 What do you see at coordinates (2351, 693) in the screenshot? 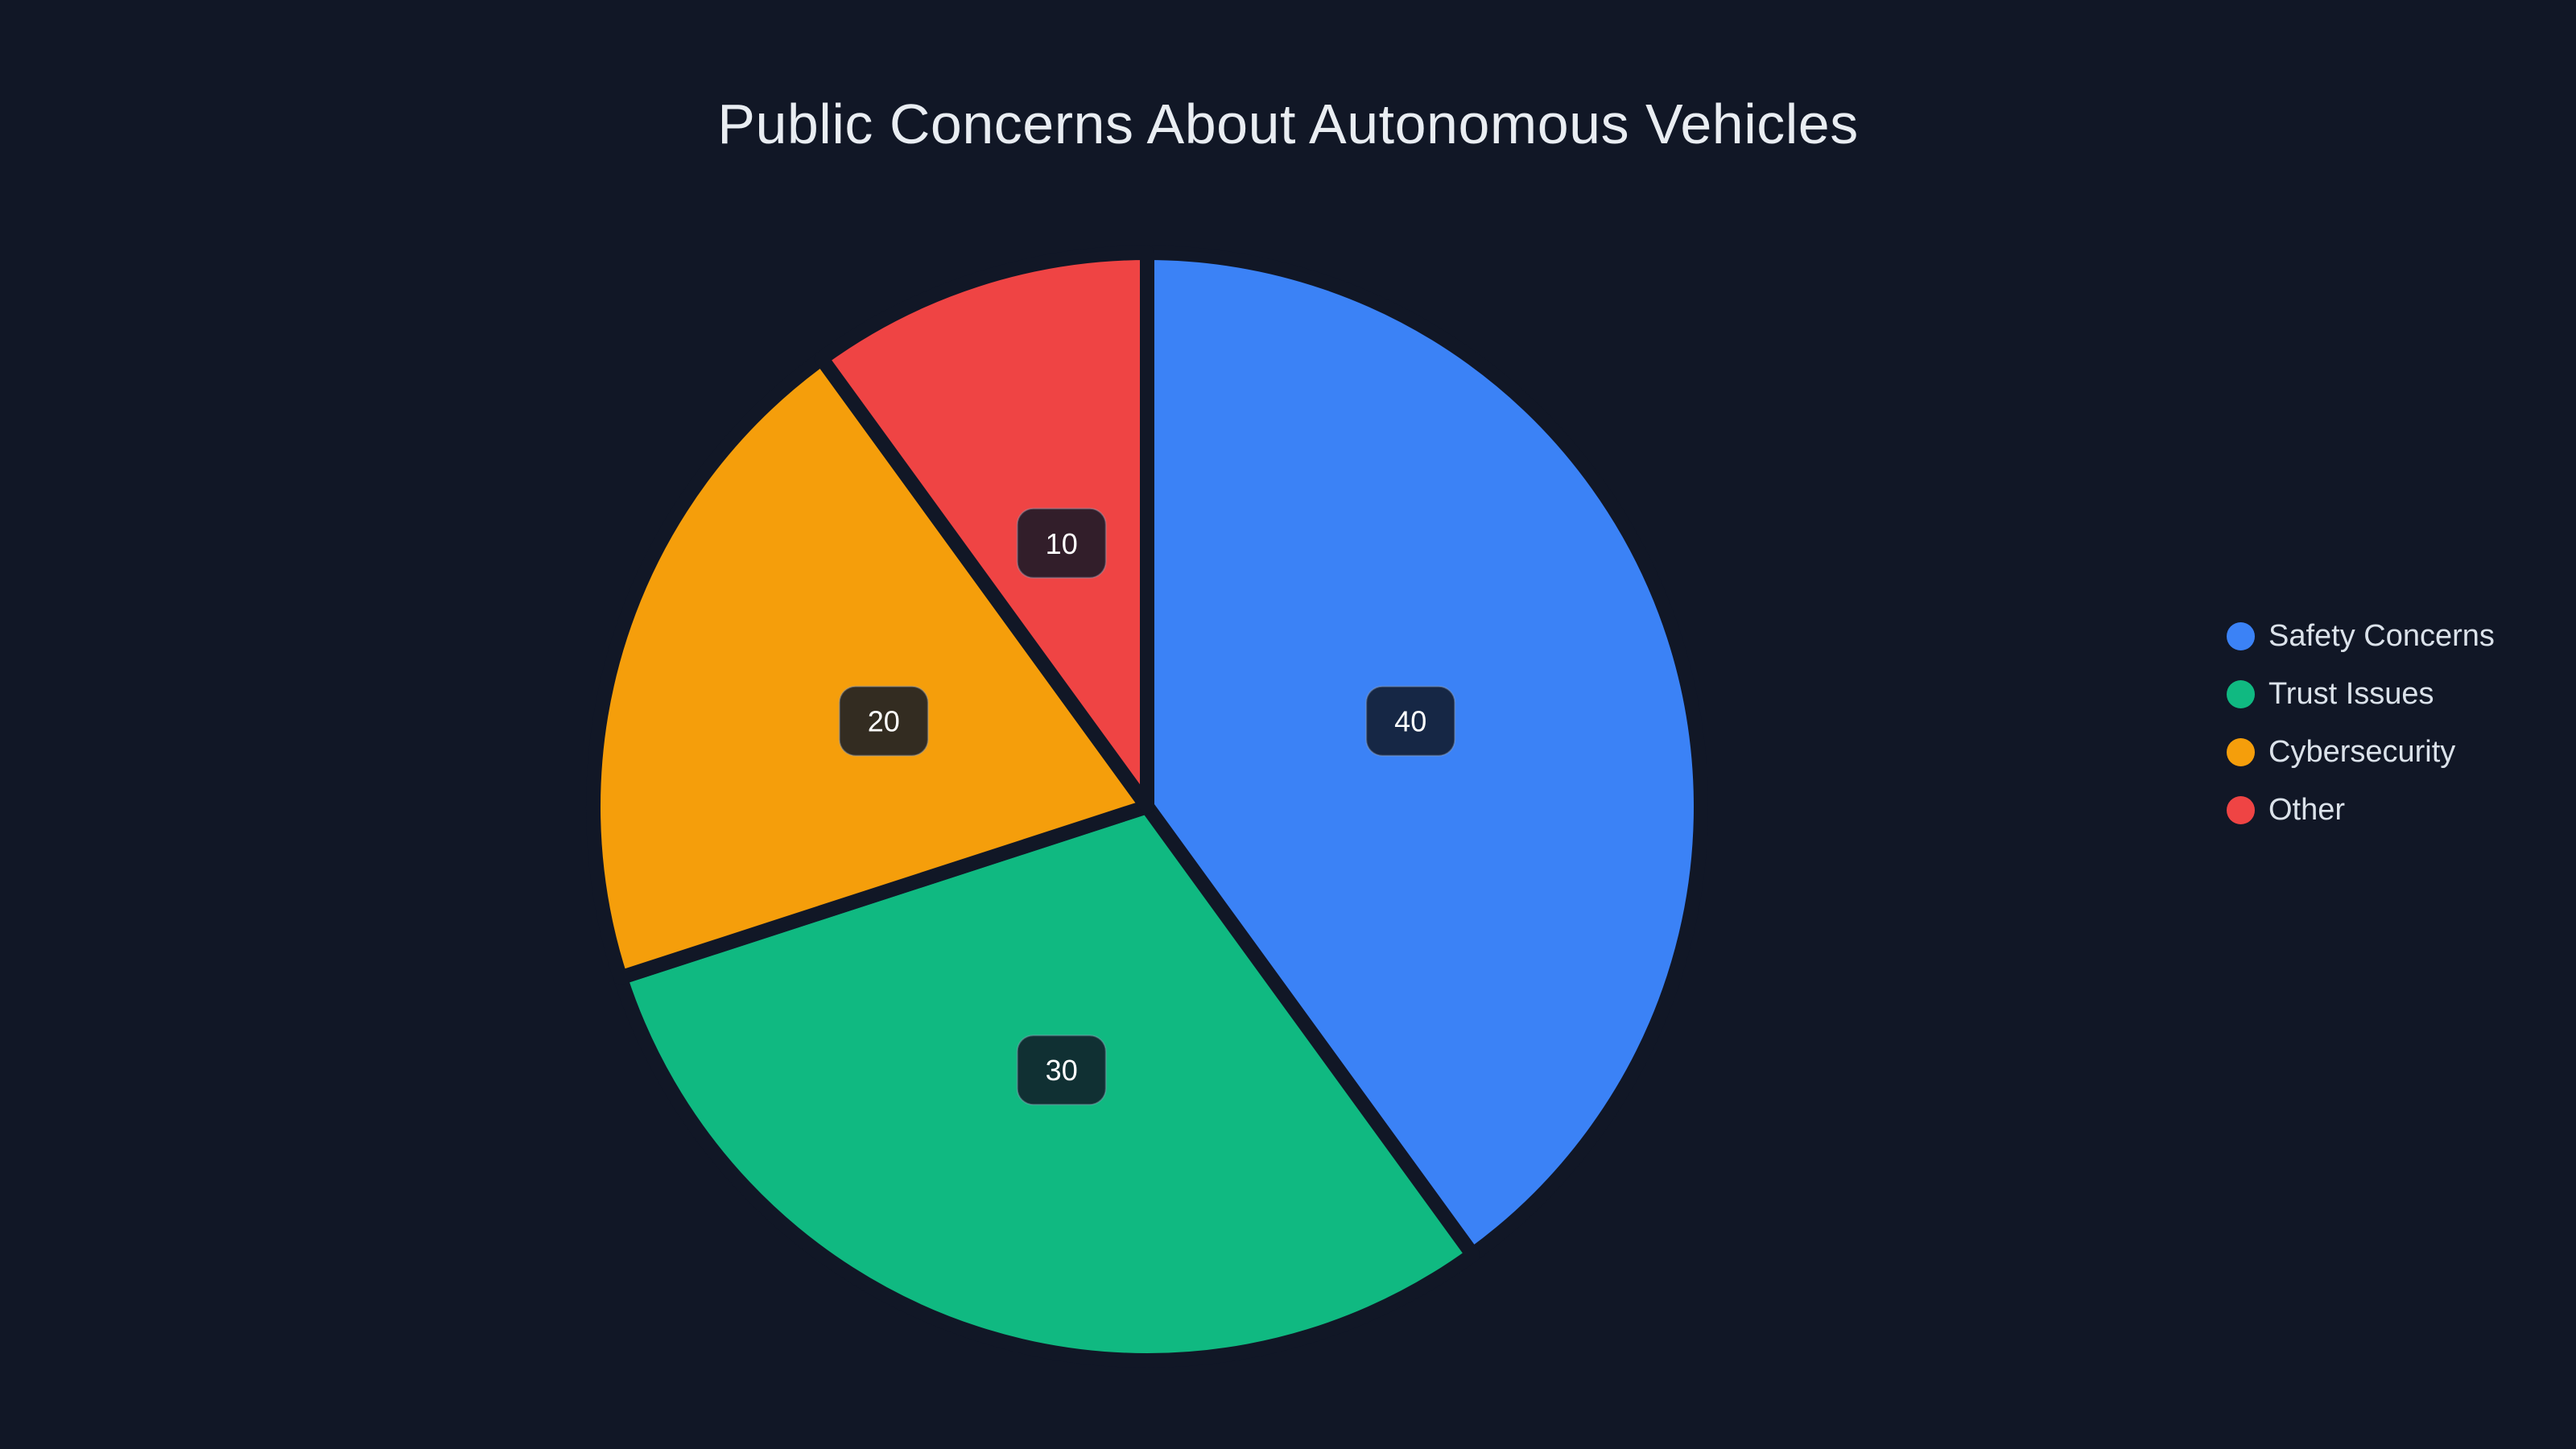
I see `legend-label: Trust Issues` at bounding box center [2351, 693].